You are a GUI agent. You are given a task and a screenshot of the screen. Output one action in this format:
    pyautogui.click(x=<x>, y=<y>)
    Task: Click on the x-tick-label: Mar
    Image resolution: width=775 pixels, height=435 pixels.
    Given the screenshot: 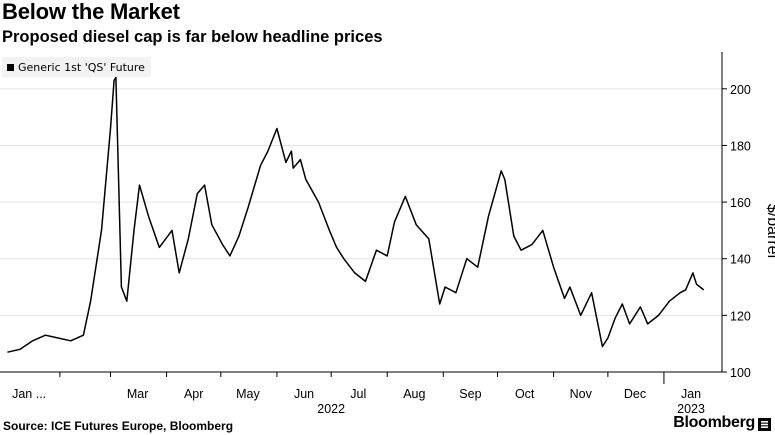 What is the action you would take?
    pyautogui.click(x=138, y=394)
    